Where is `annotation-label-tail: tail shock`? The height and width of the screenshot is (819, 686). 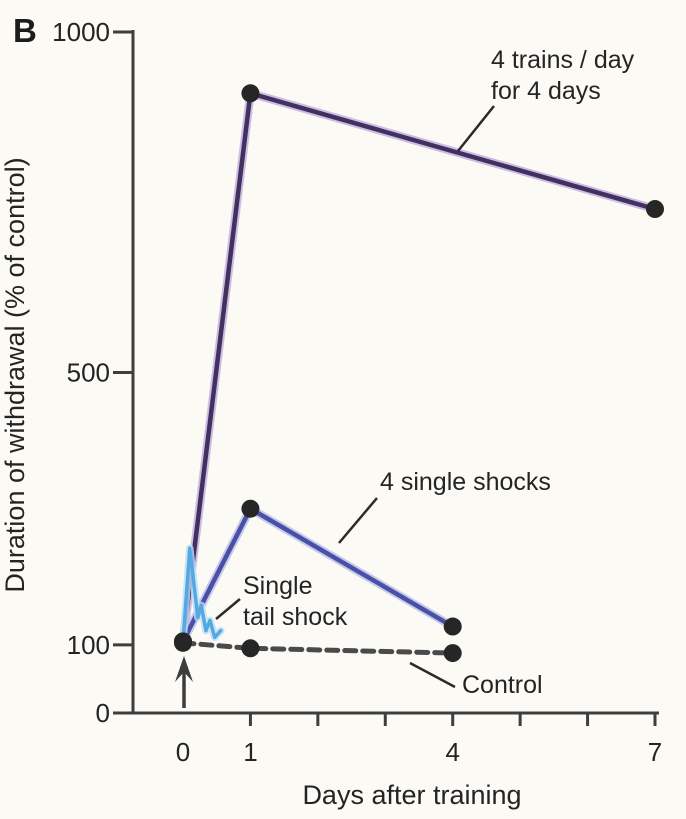
annotation-label-tail: tail shock is located at coordinates (295, 617).